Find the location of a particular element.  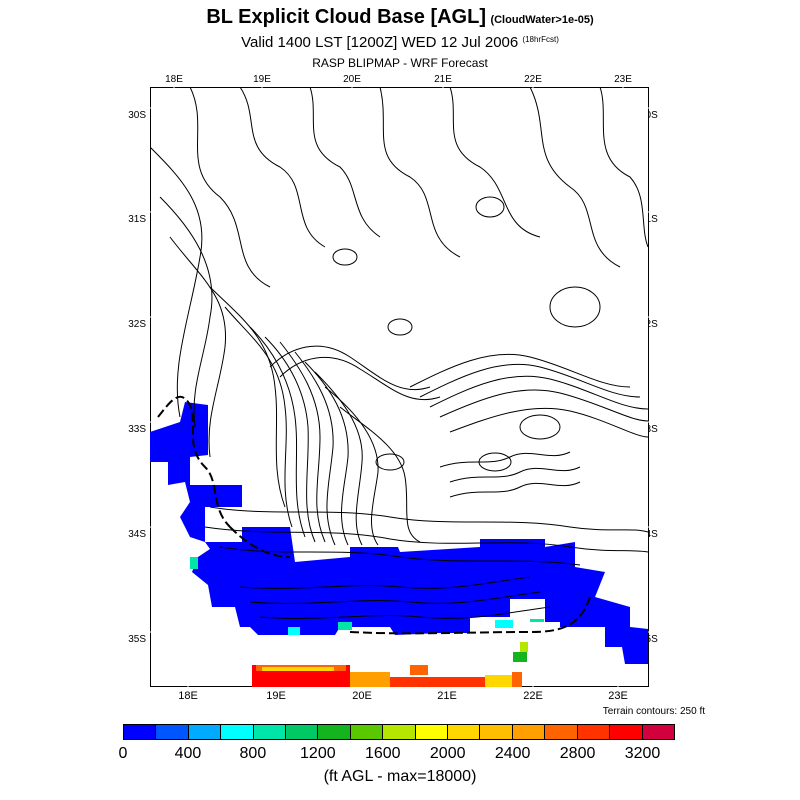

bottom-longitude-label: 19E is located at coordinates (276, 696).